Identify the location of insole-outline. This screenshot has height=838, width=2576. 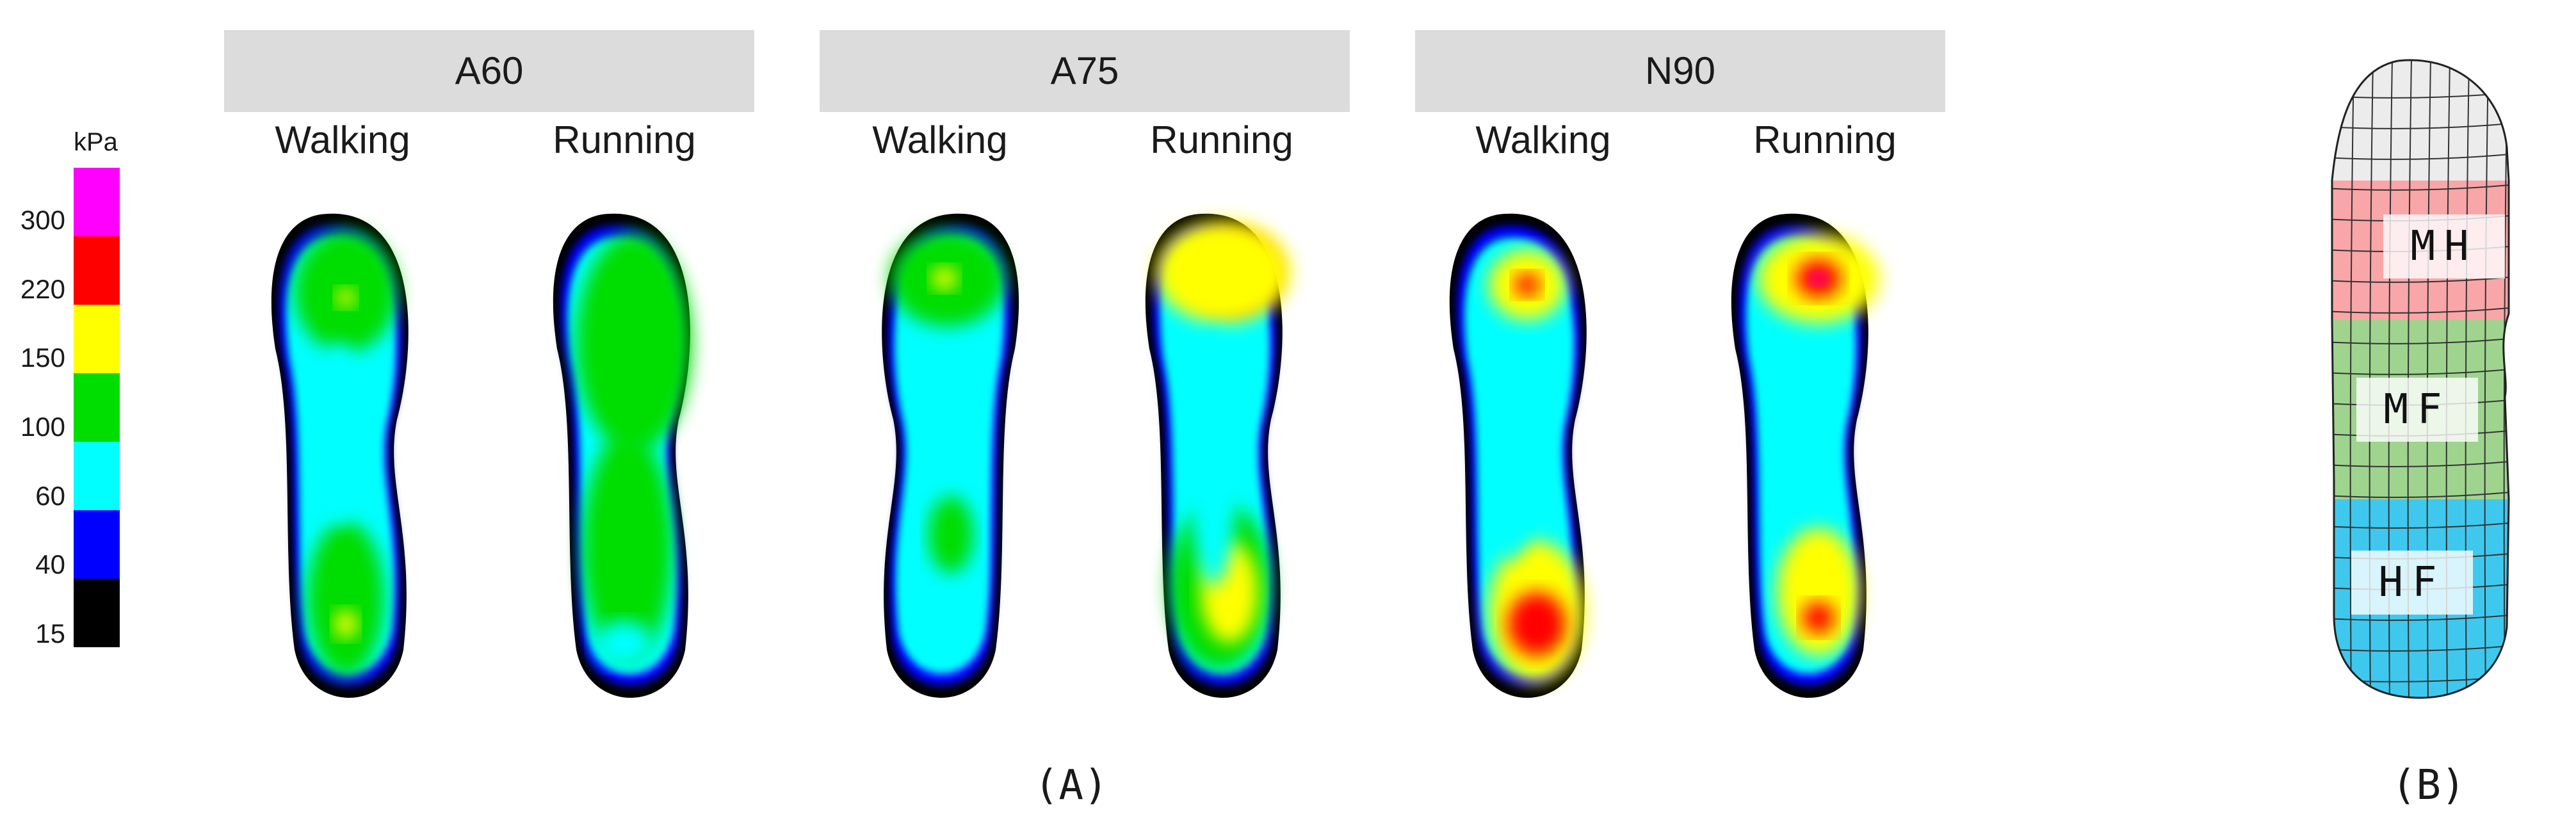
(2420, 379).